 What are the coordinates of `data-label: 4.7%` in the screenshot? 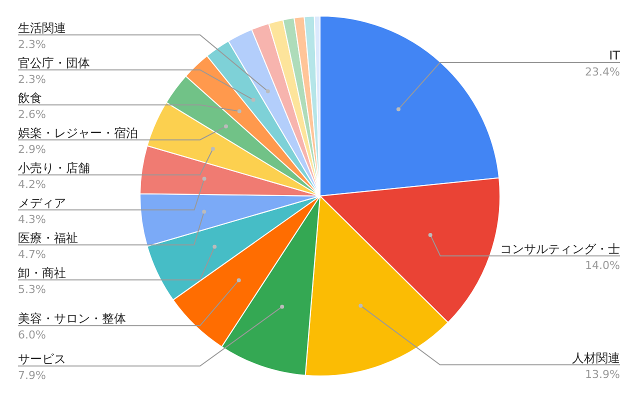 It's located at (32, 254).